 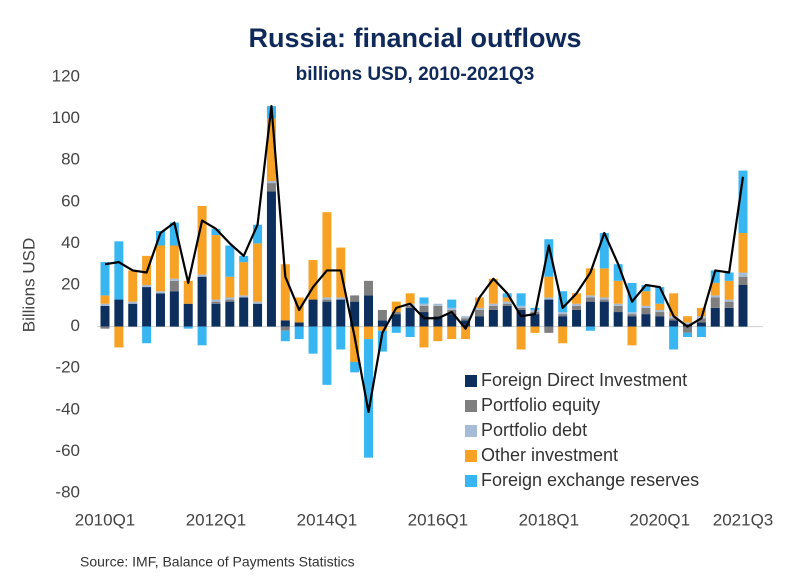 What do you see at coordinates (67, 367) in the screenshot?
I see `y-tick-label: -20` at bounding box center [67, 367].